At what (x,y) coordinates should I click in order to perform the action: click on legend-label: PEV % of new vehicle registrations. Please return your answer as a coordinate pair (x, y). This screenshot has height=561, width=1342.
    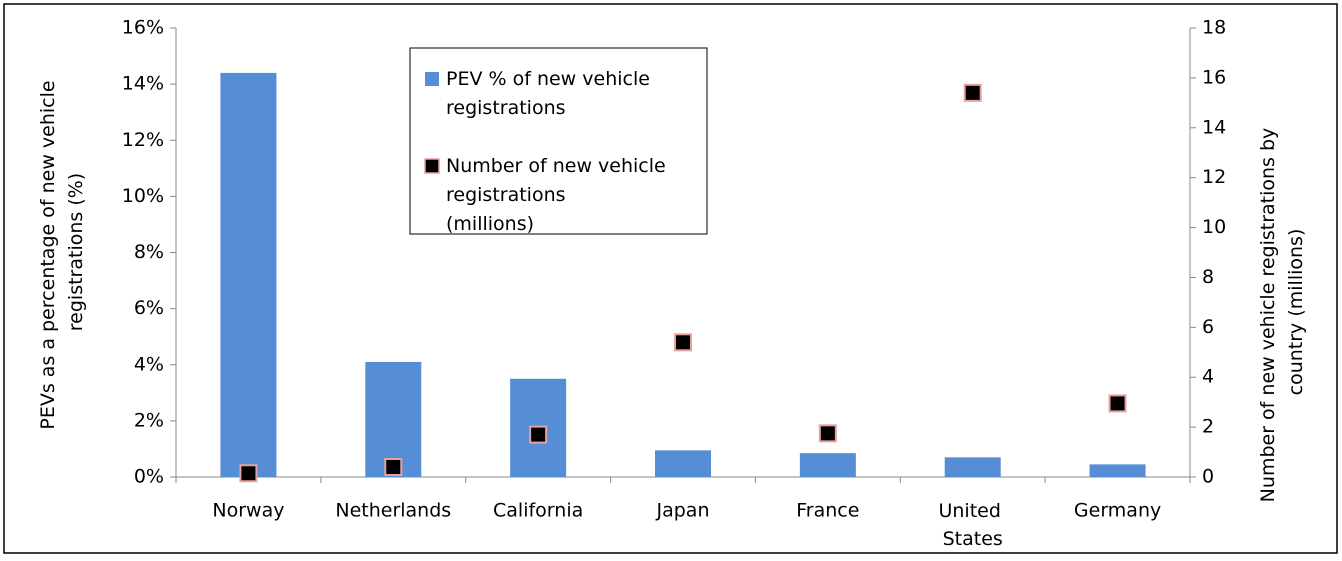
    Looking at the image, I should click on (551, 93).